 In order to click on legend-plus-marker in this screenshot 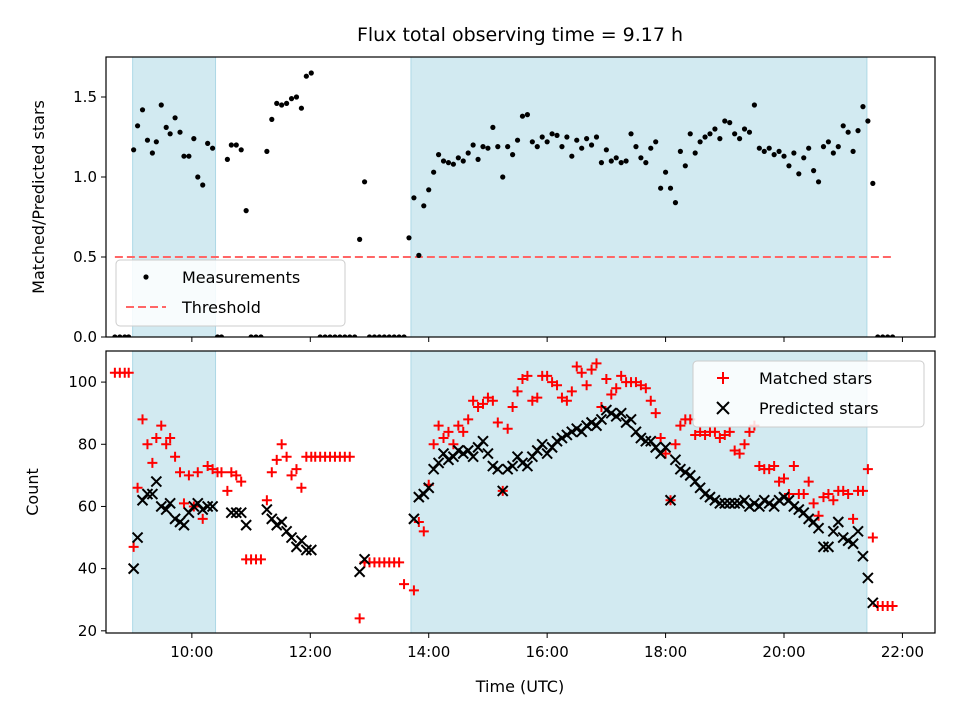, I will do `click(723, 378)`.